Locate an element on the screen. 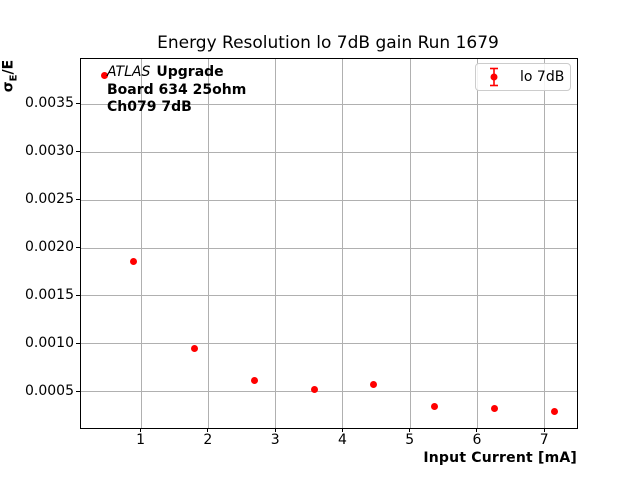  y-tick-label: 0.0005 is located at coordinates (49, 390).